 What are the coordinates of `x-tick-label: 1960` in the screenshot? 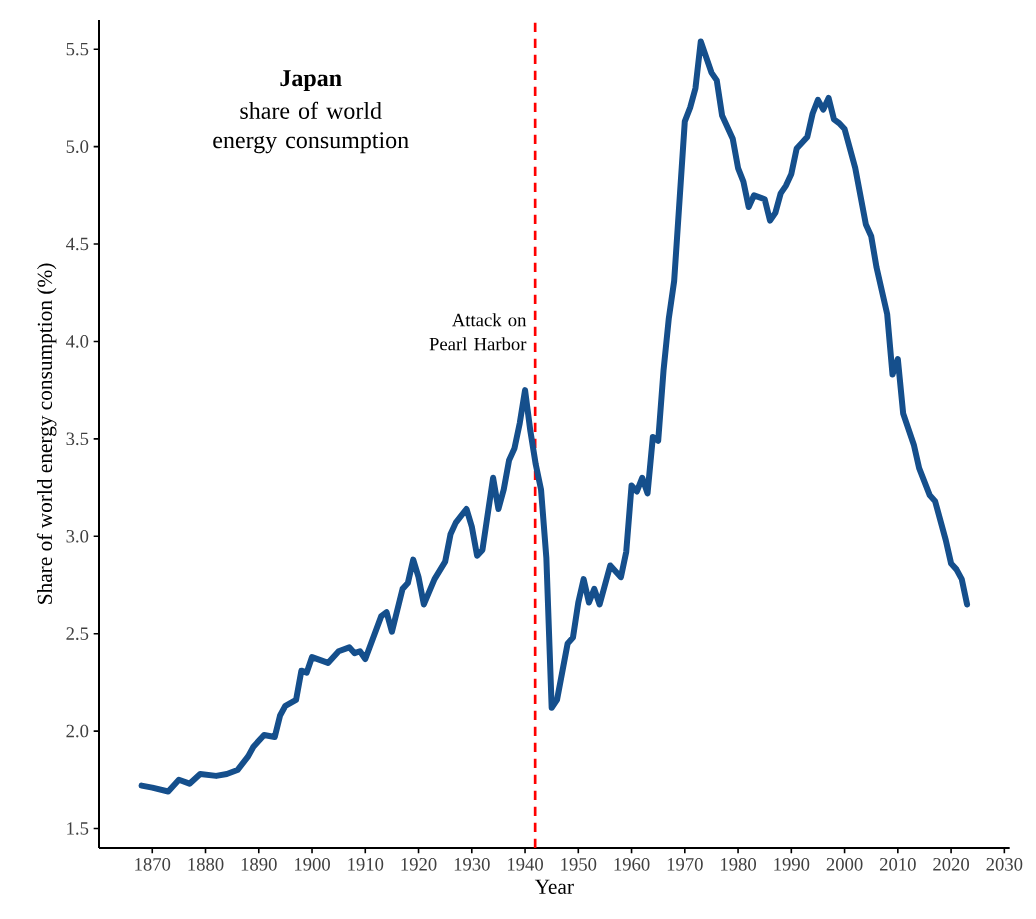 It's located at (632, 864).